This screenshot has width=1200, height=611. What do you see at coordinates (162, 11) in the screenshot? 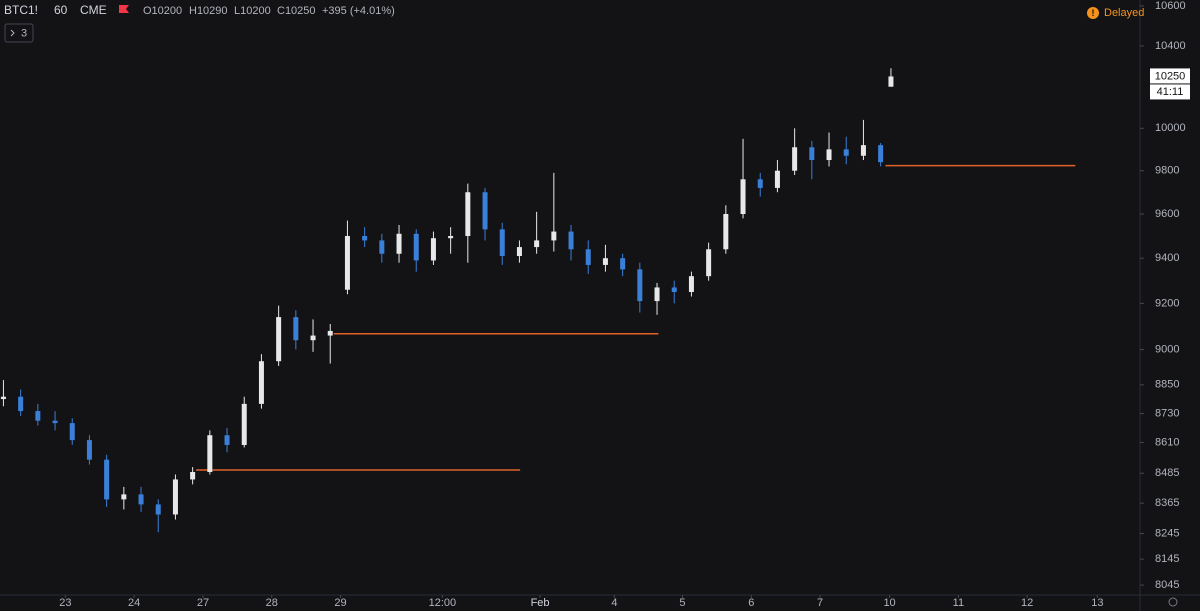
I see `open-label: O10200` at bounding box center [162, 11].